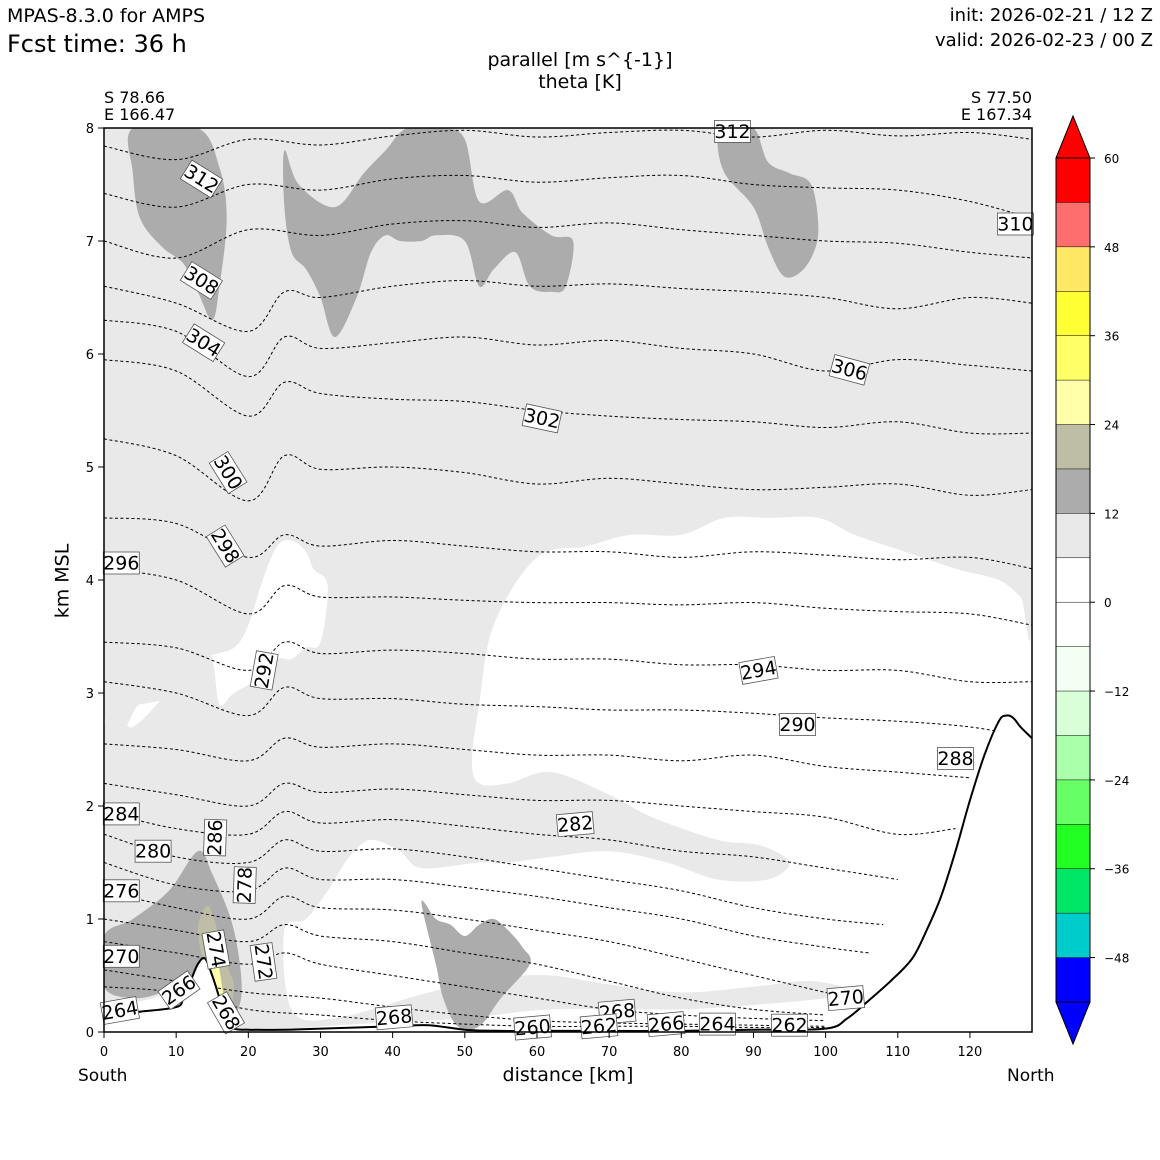 This screenshot has width=1160, height=1160. What do you see at coordinates (1111, 514) in the screenshot?
I see `colorbar-tick-label: 12` at bounding box center [1111, 514].